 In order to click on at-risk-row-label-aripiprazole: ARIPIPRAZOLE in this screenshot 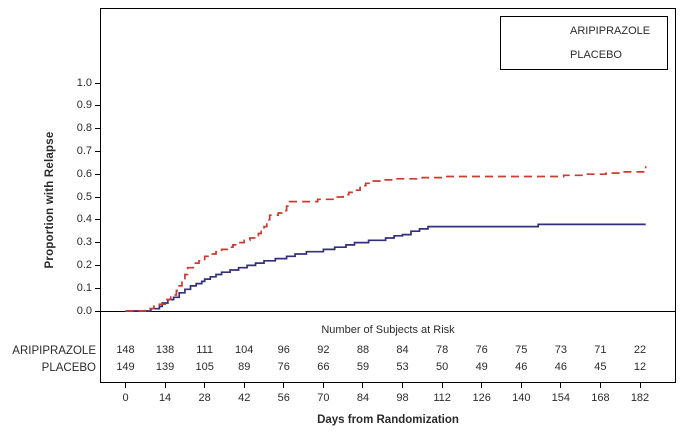, I will do `click(54, 351)`.